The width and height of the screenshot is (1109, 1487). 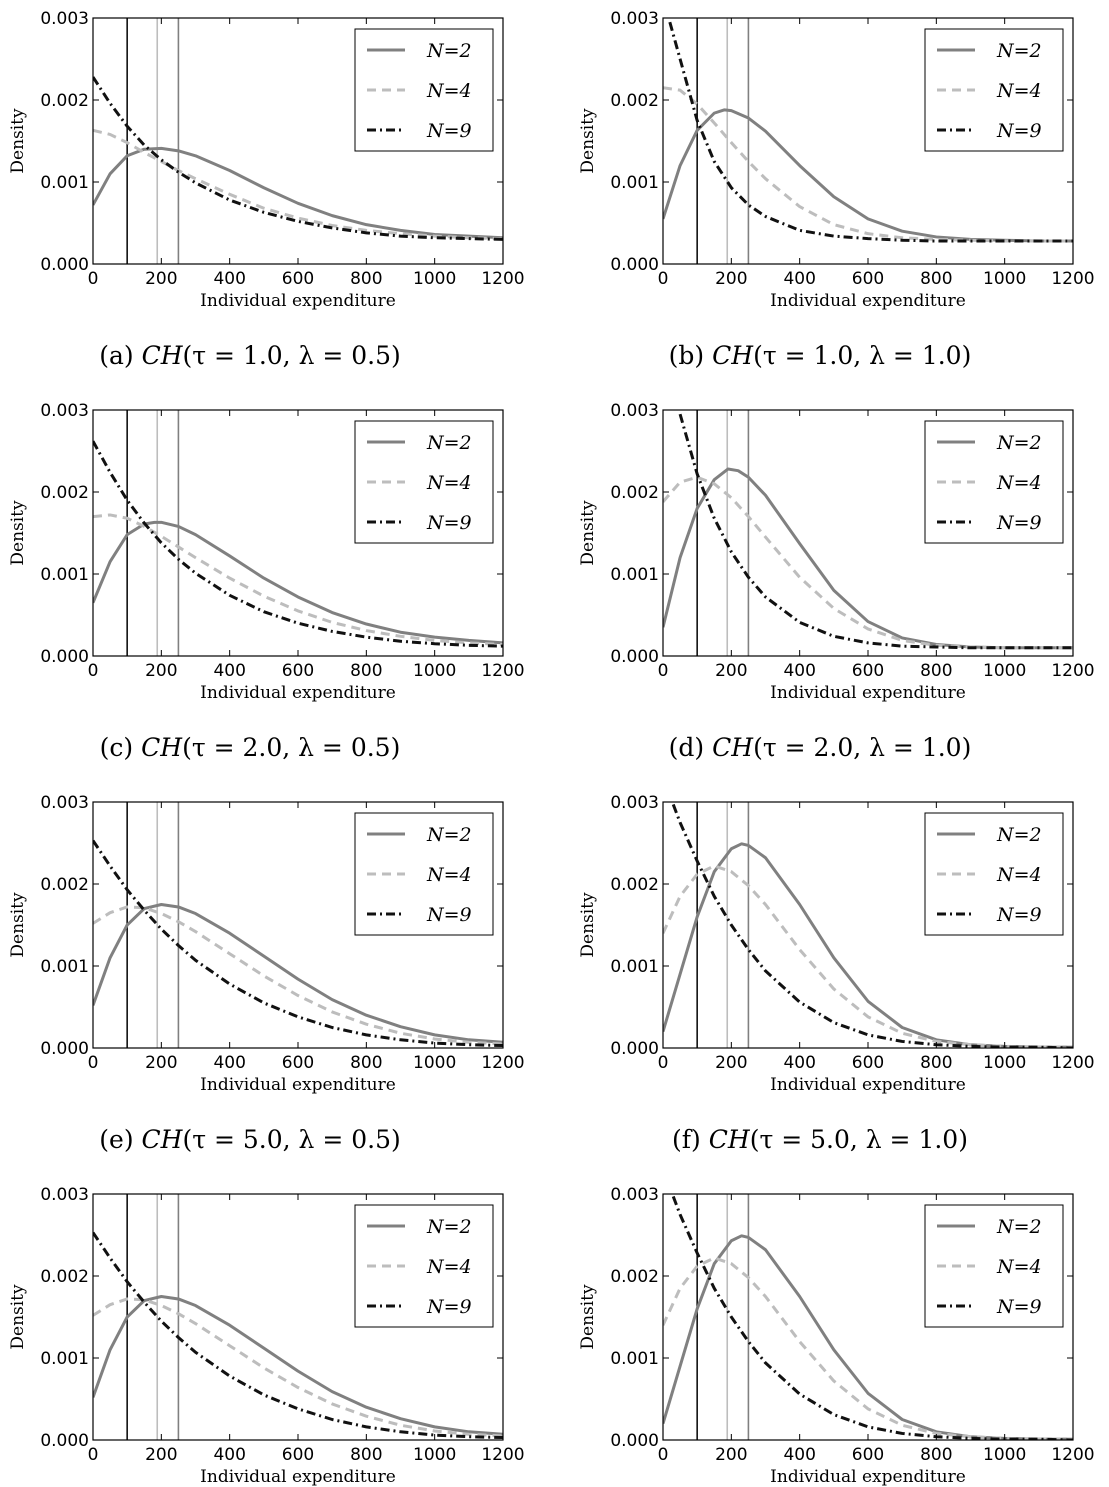 I want to click on panel-caption-2: (b) CH(τ = 1.0, λ = 1.0), so click(x=820, y=355).